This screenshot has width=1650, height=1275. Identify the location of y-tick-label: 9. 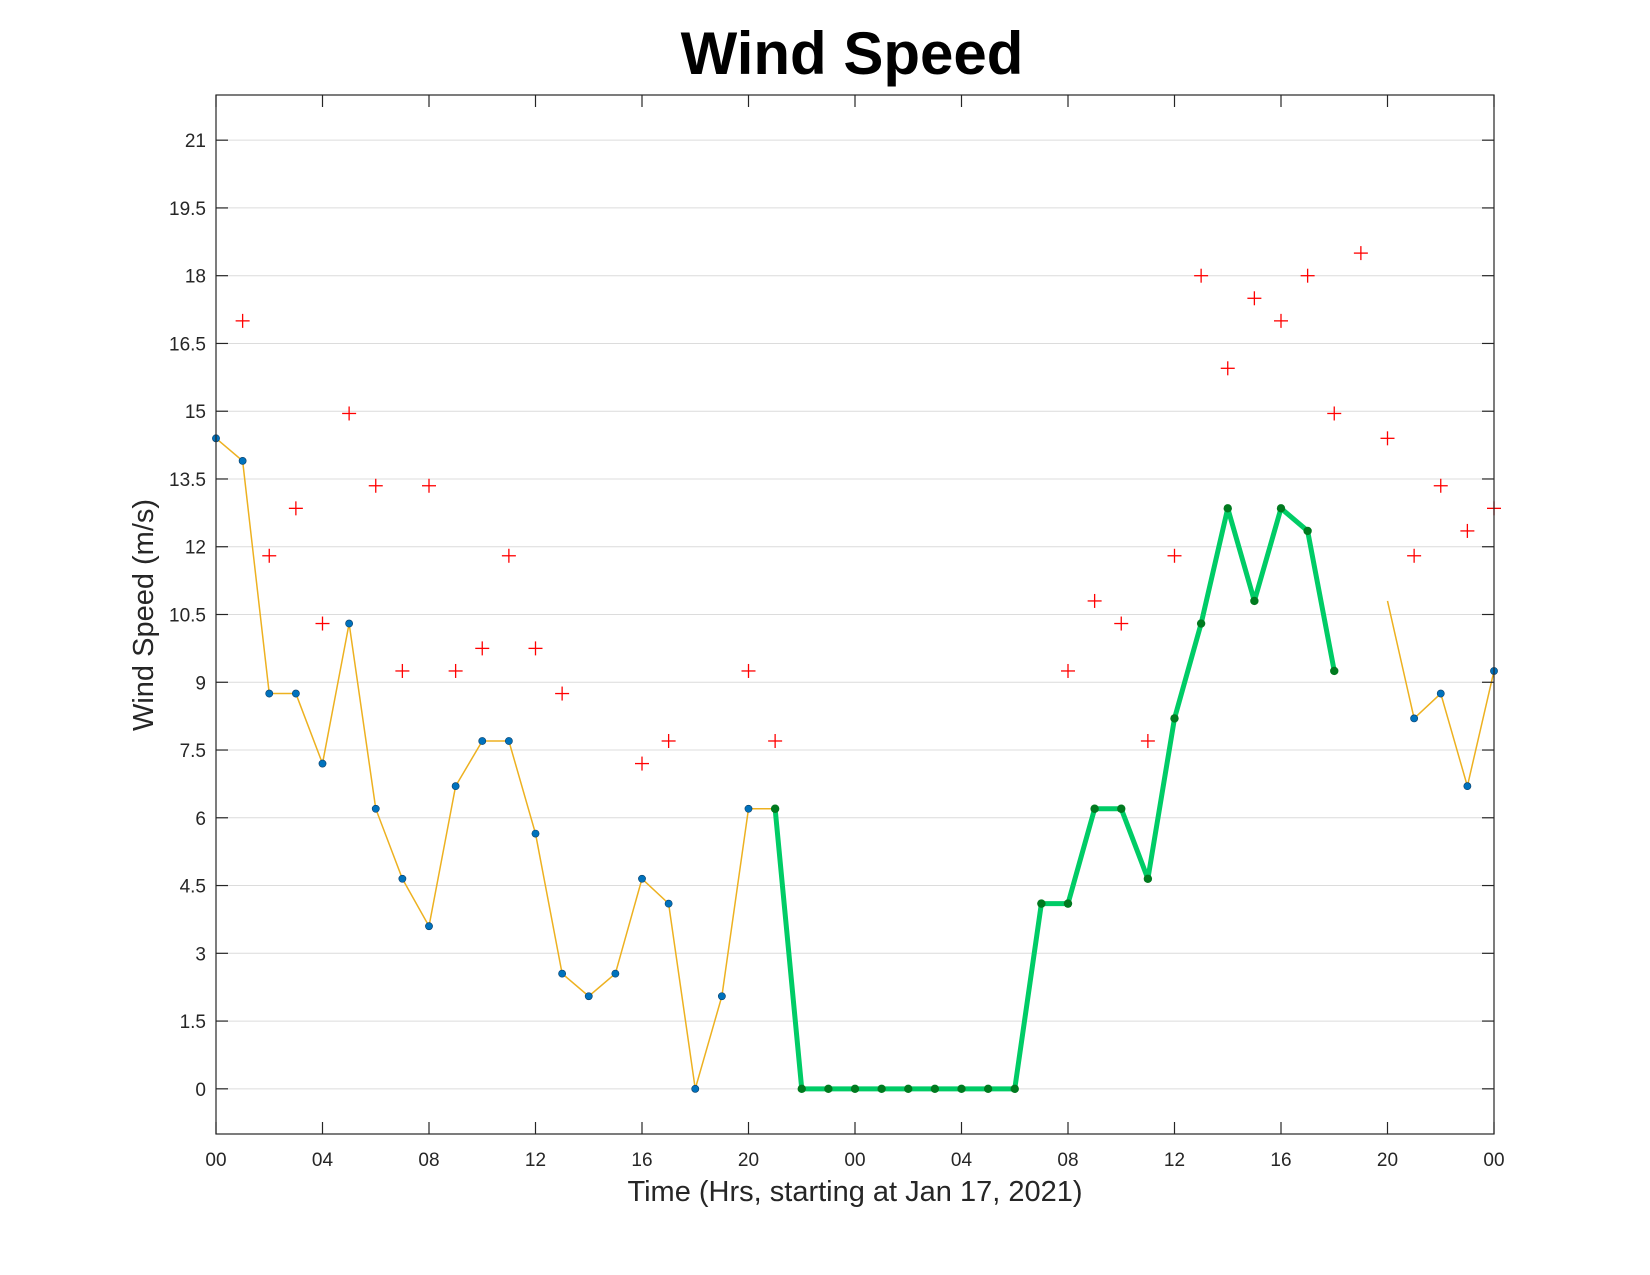
(200, 683).